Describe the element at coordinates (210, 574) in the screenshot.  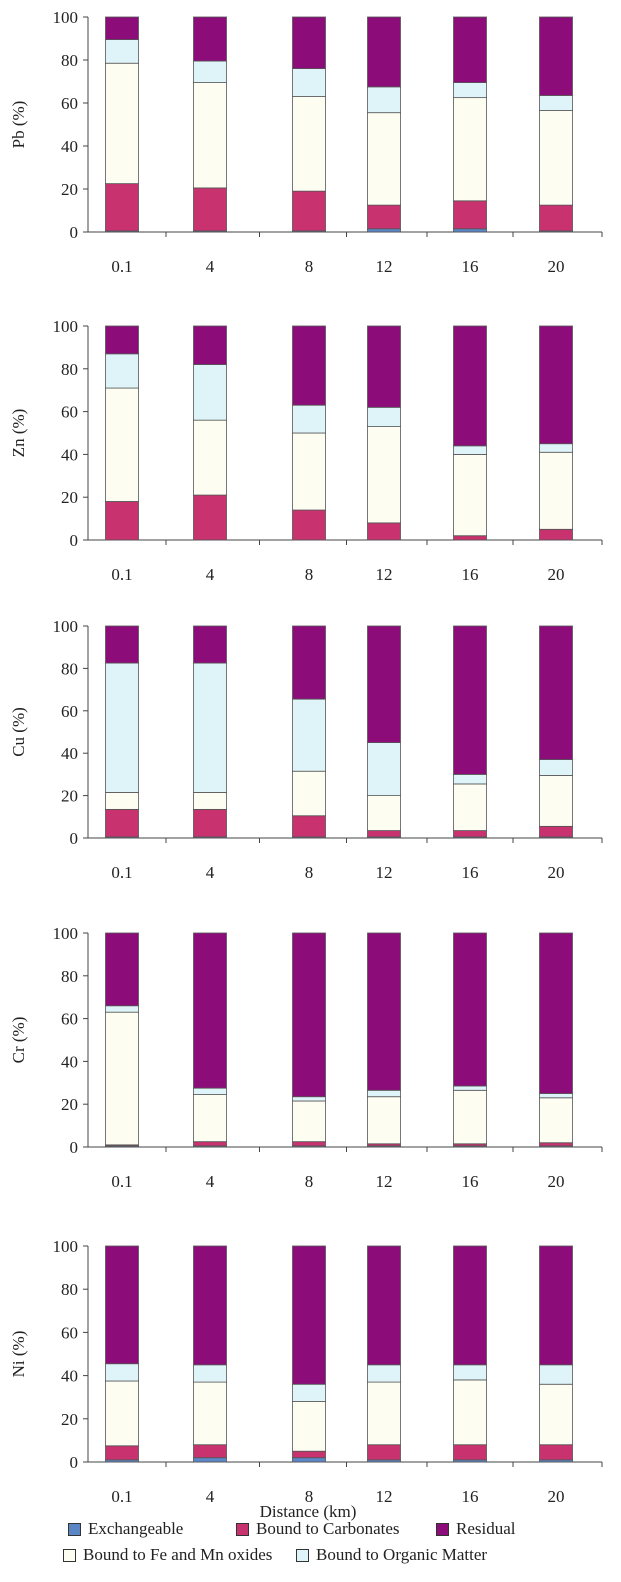
I see `x-tick-label: 4` at that location.